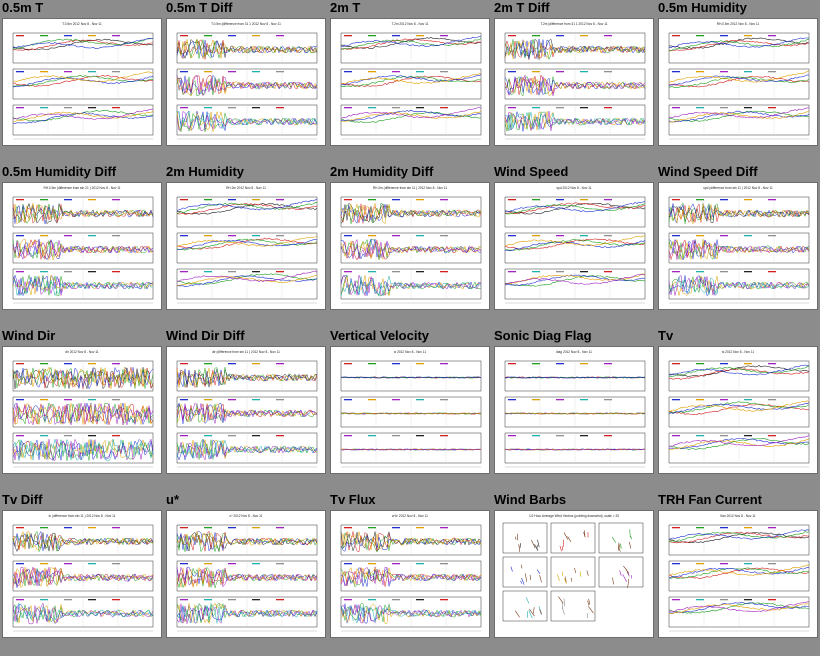  I want to click on plot-thumbnail: spd 2012 Nov 8 - Nov 11, so click(574, 246).